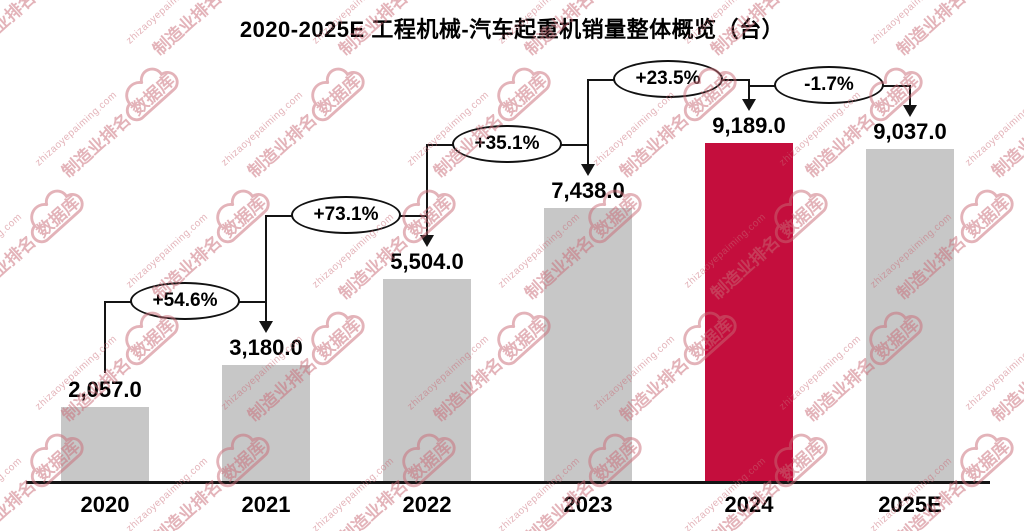 The image size is (1024, 531). I want to click on growth-badge-2023: +35.1%, so click(507, 144).